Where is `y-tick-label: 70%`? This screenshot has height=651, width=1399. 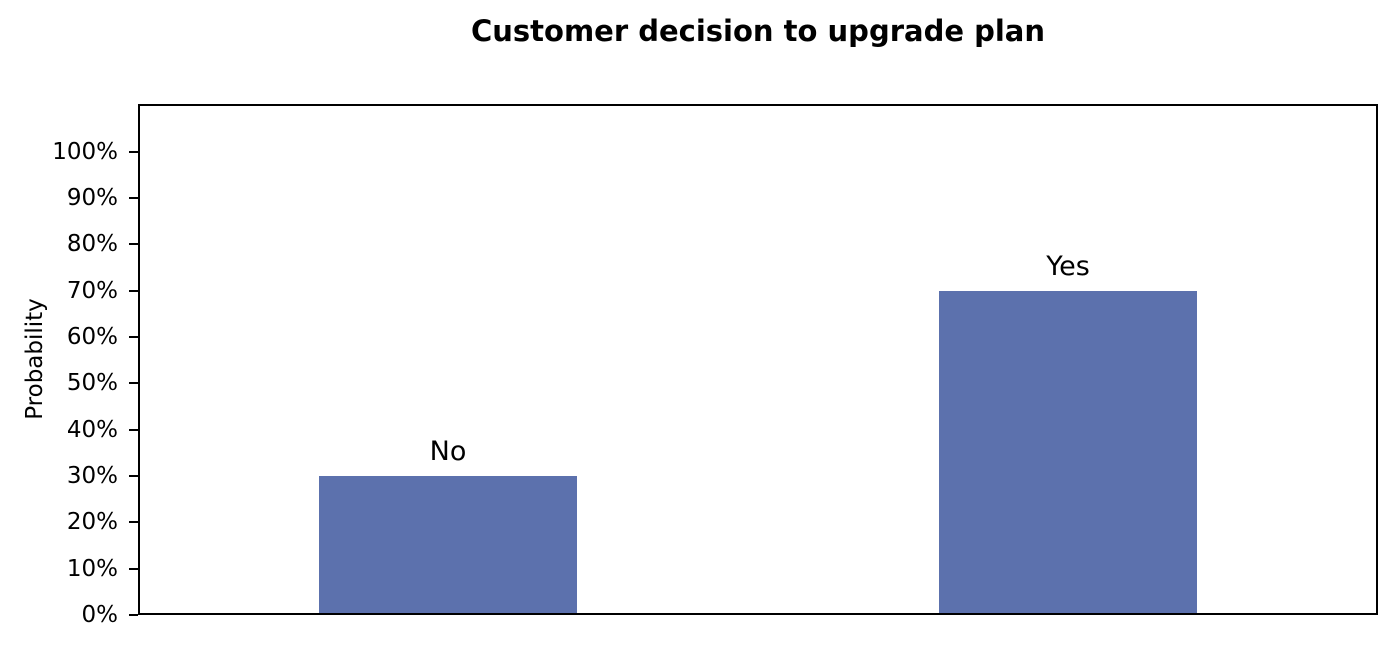
y-tick-label: 70% is located at coordinates (92, 290).